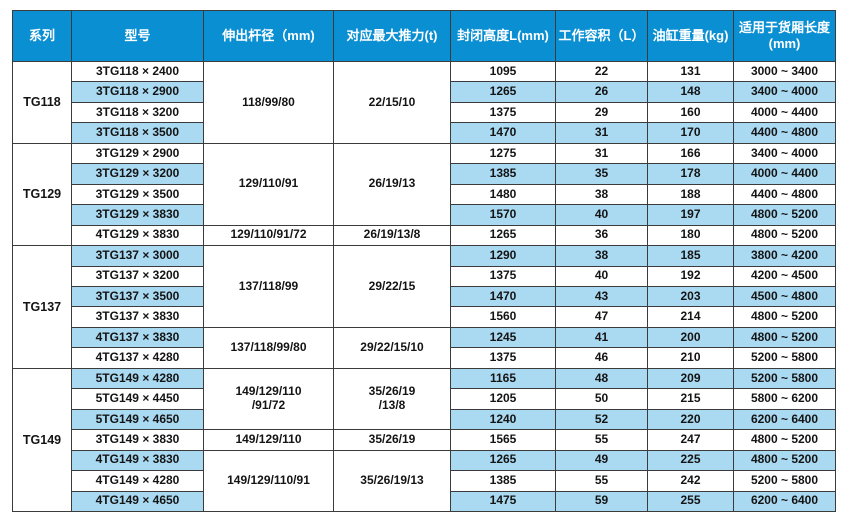 The height and width of the screenshot is (521, 844). I want to click on model-cell: 4TG149 × 4280, so click(137, 481).